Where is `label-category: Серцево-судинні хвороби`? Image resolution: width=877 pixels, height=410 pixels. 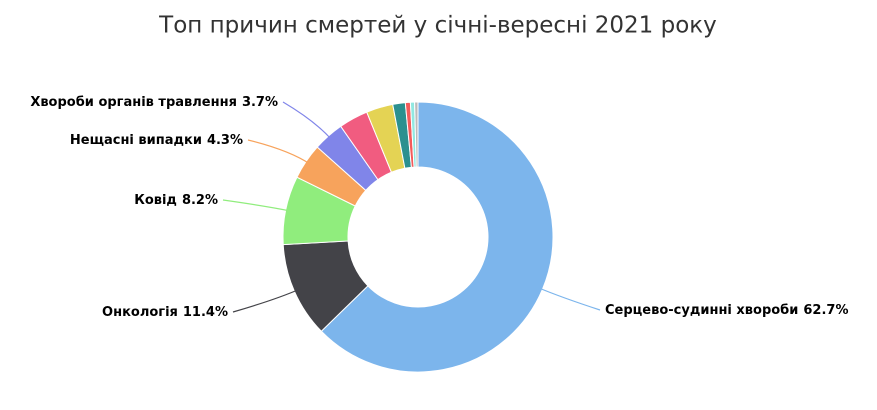 label-category: Серцево-судинні хвороби is located at coordinates (701, 310).